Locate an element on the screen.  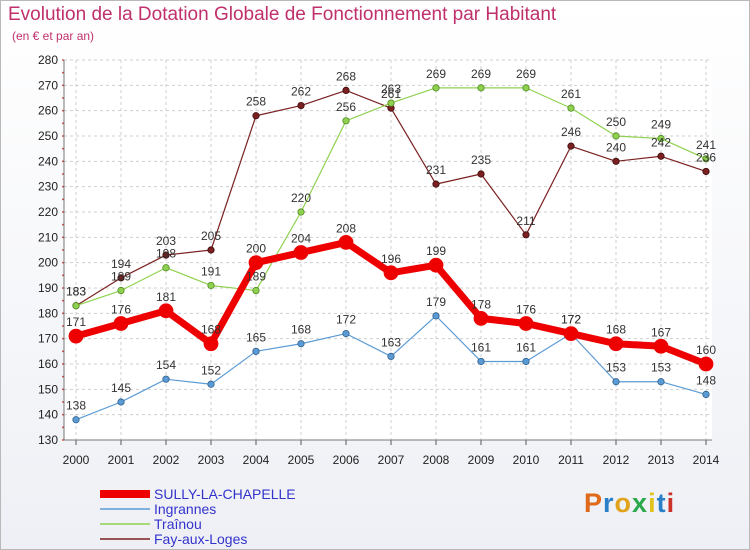
x-tick-label: 2010 is located at coordinates (526, 460).